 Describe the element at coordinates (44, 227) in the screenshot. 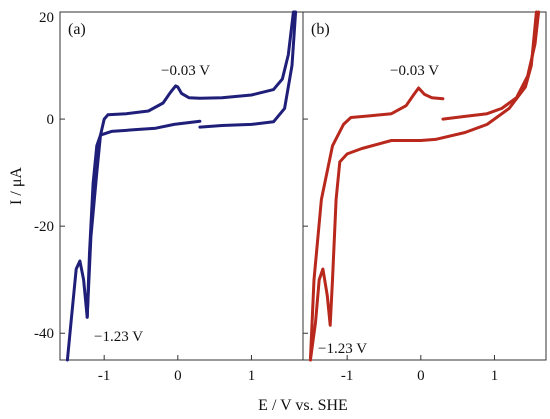

I see `y-tick-label: -20` at that location.